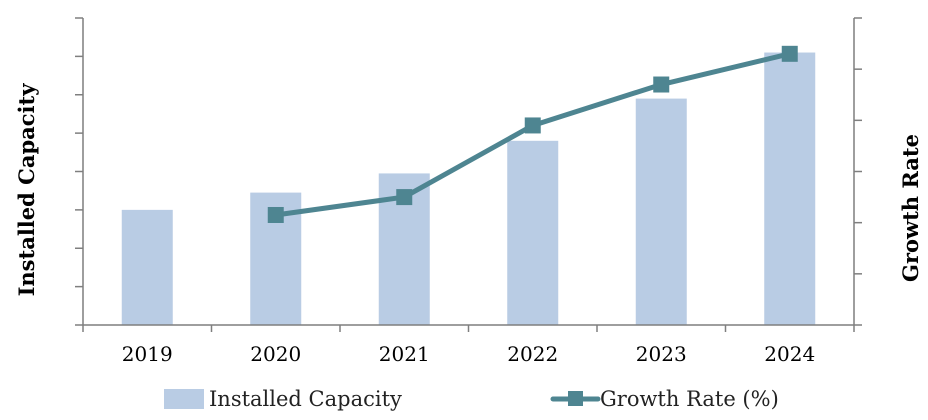 Image resolution: width=928 pixels, height=420 pixels. What do you see at coordinates (471, 399) in the screenshot?
I see `legend: Installed Capacity Growth Rate (%)` at bounding box center [471, 399].